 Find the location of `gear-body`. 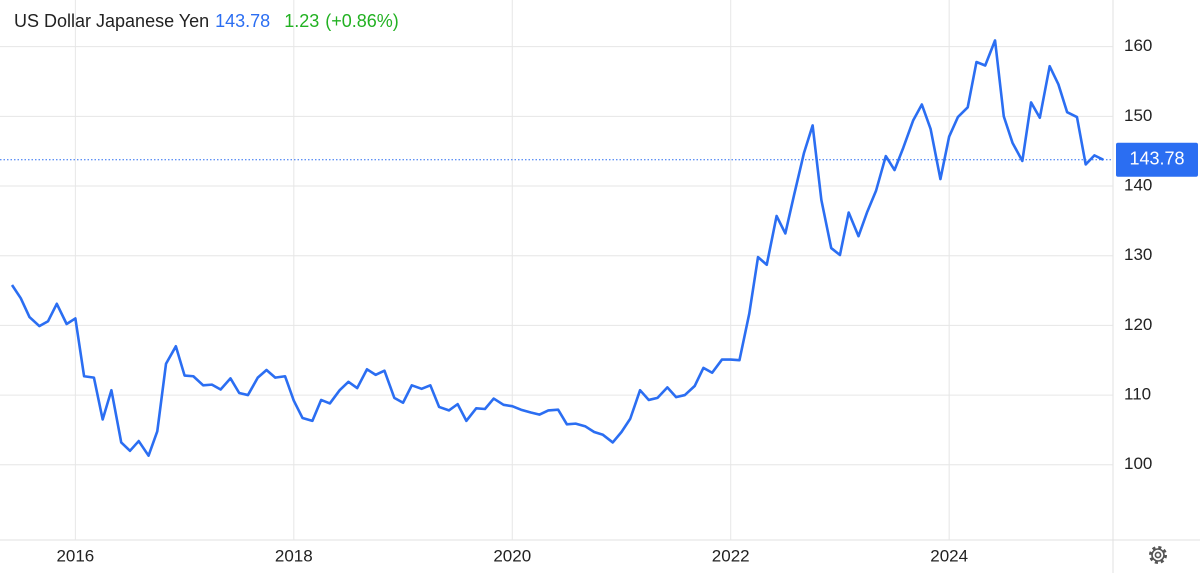

gear-body is located at coordinates (1158, 555).